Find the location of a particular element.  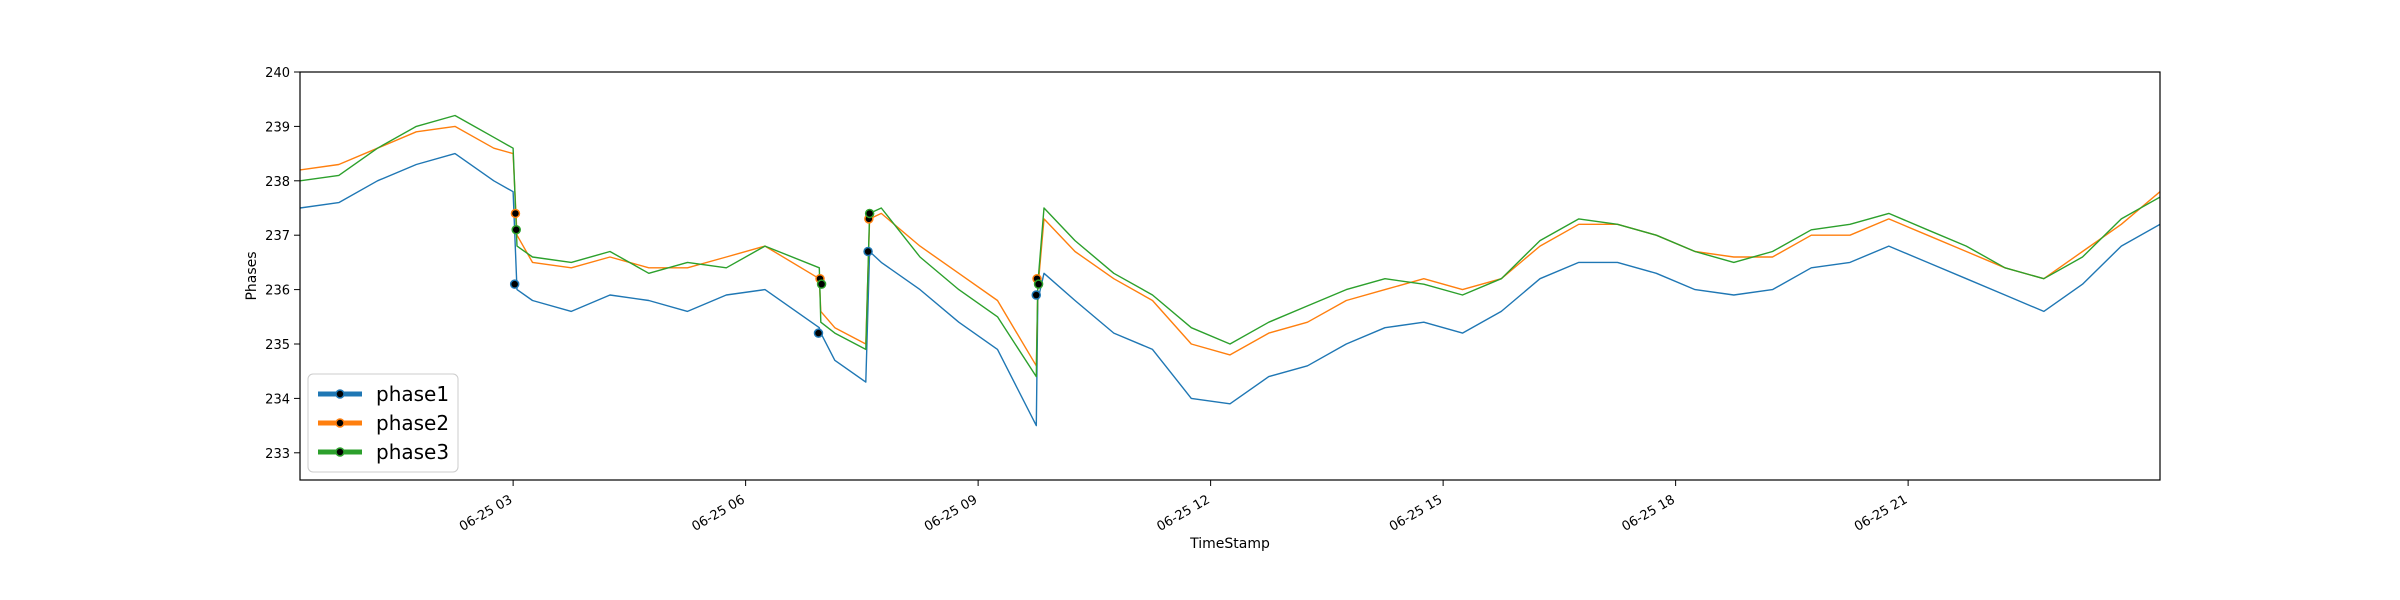

legend-label: phase3 is located at coordinates (412, 452).